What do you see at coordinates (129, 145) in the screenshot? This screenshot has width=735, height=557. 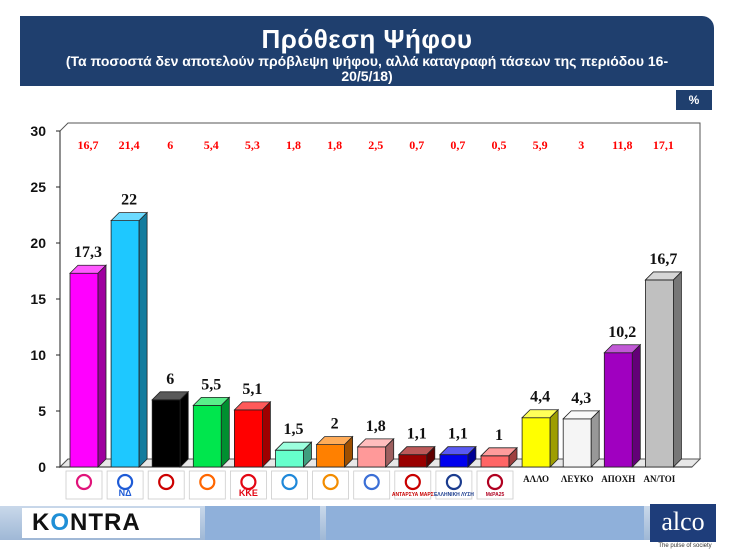 I see `previous-value-label: 21,4` at bounding box center [129, 145].